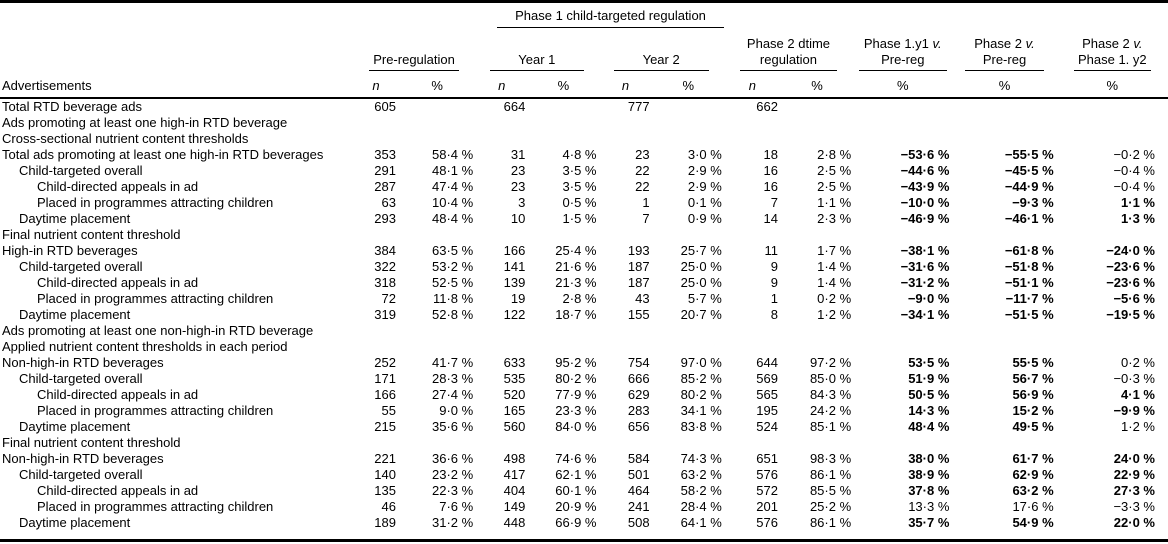  I want to click on cell: 9·0 %, so click(456, 410).